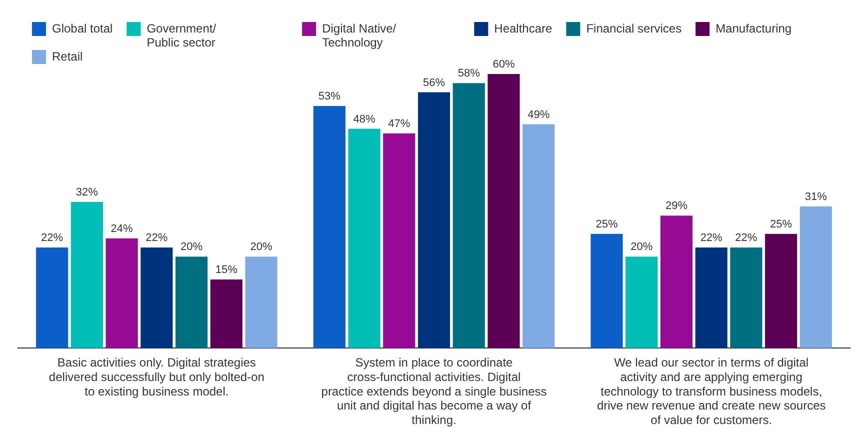 The width and height of the screenshot is (868, 444). What do you see at coordinates (754, 28) in the screenshot?
I see `legend-label: Manufacturing` at bounding box center [754, 28].